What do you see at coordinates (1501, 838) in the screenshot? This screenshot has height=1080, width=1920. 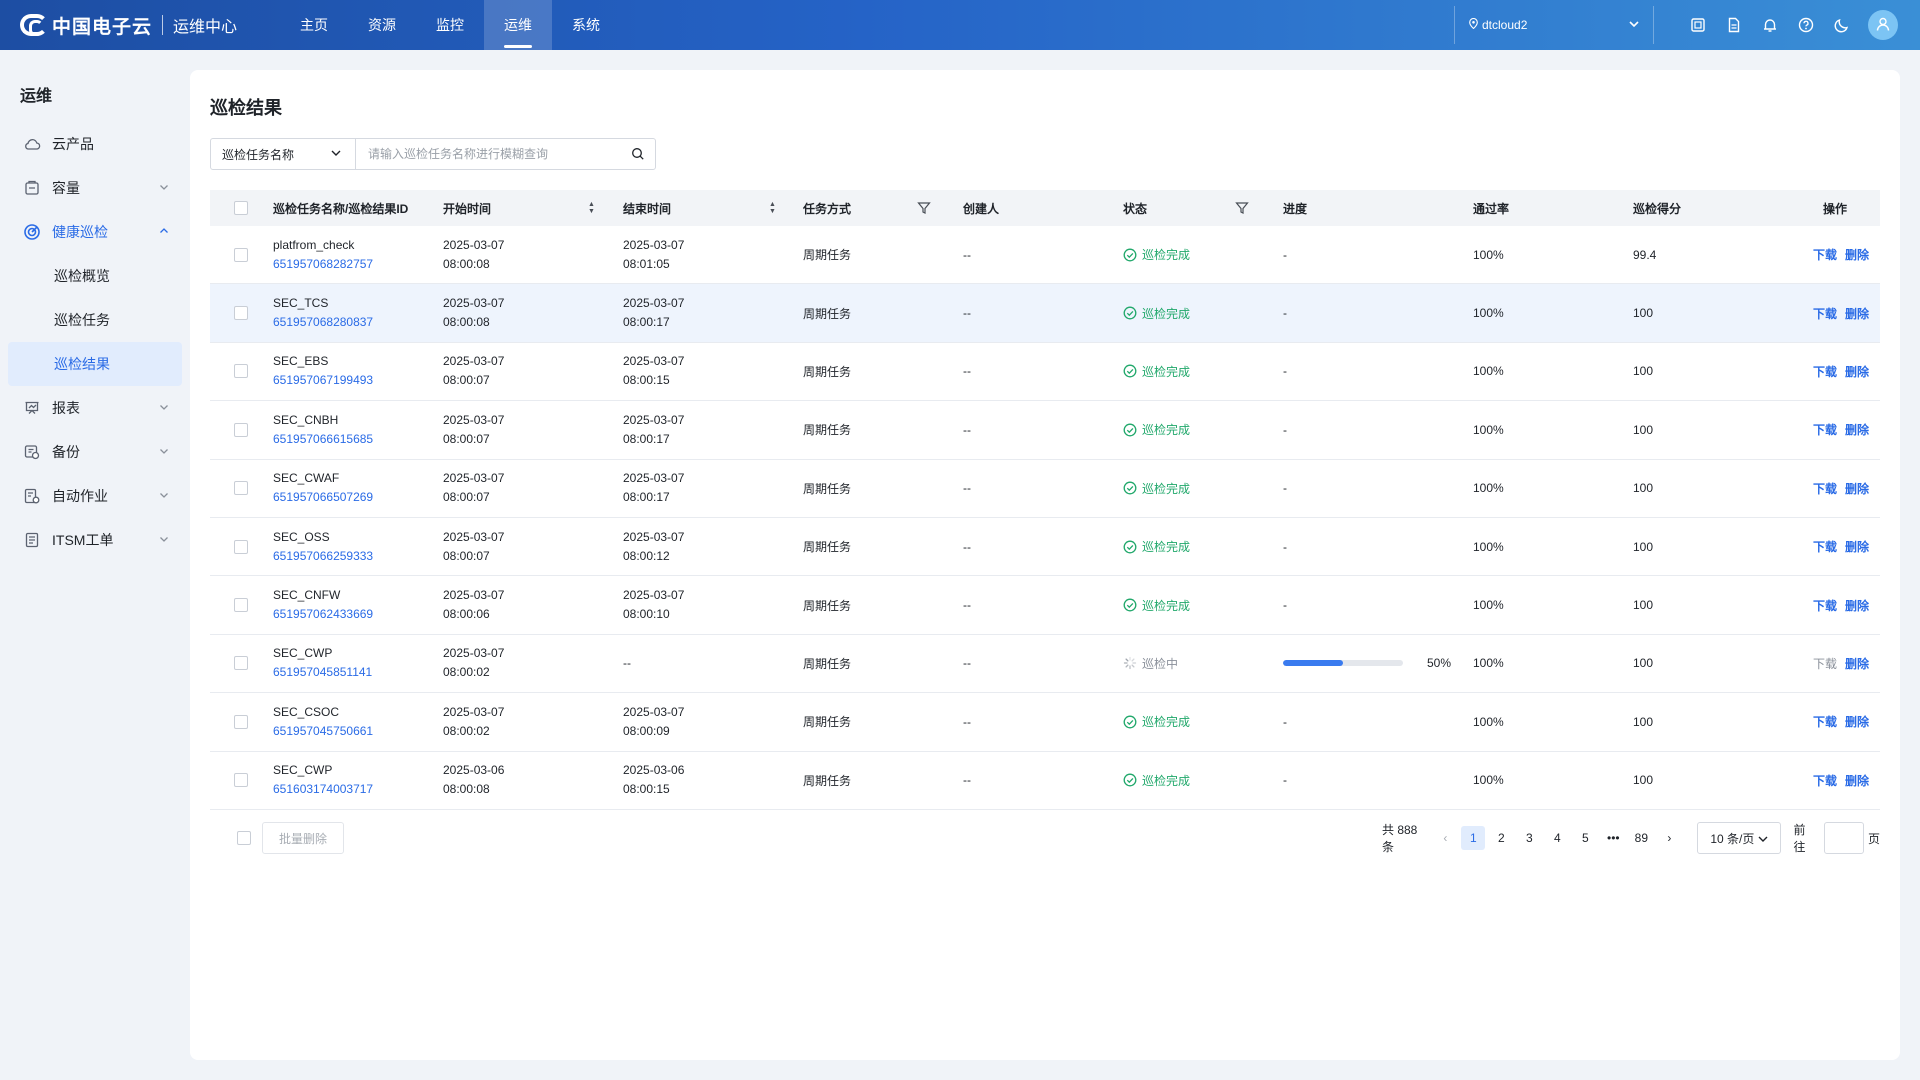 I see `page-2: 2` at bounding box center [1501, 838].